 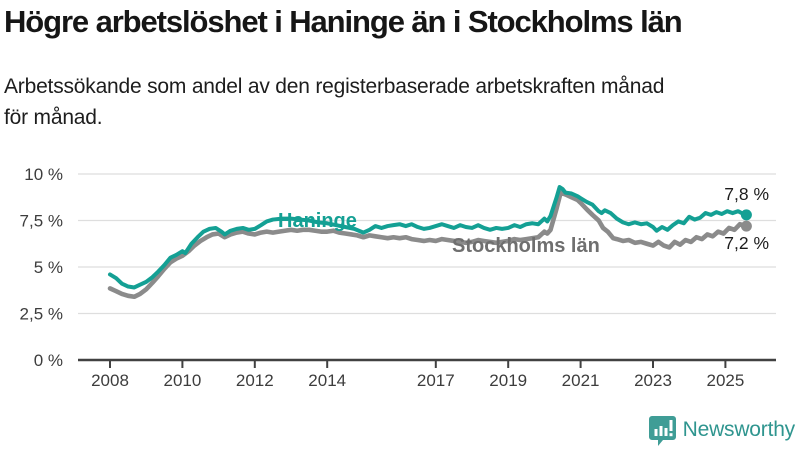 I want to click on y-axis-tick-label: 0 %, so click(x=48, y=360).